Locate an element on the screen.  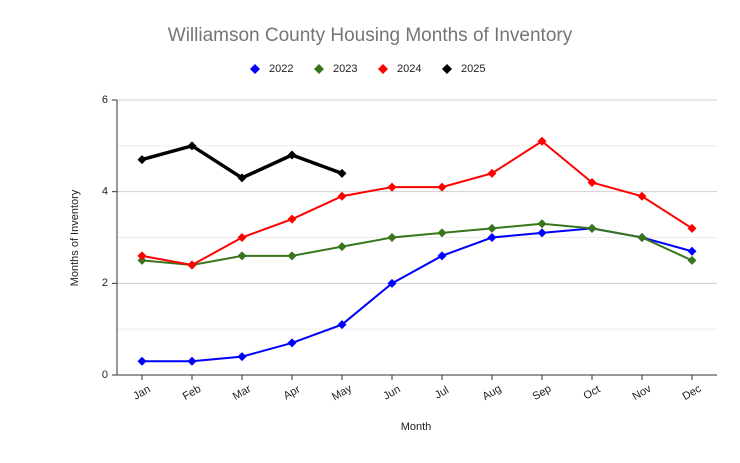
y-tick-label: 4 is located at coordinates (105, 192).